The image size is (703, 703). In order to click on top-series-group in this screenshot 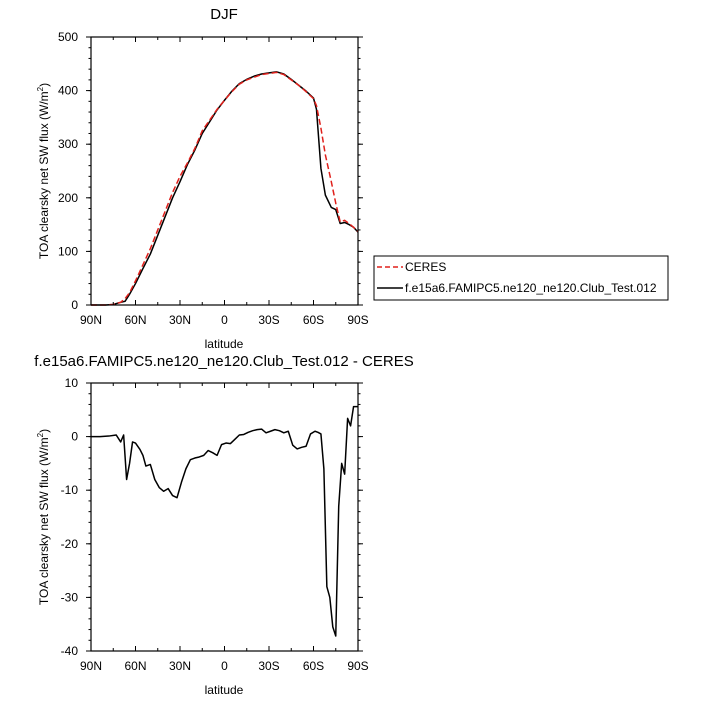, I will do `click(225, 188)`.